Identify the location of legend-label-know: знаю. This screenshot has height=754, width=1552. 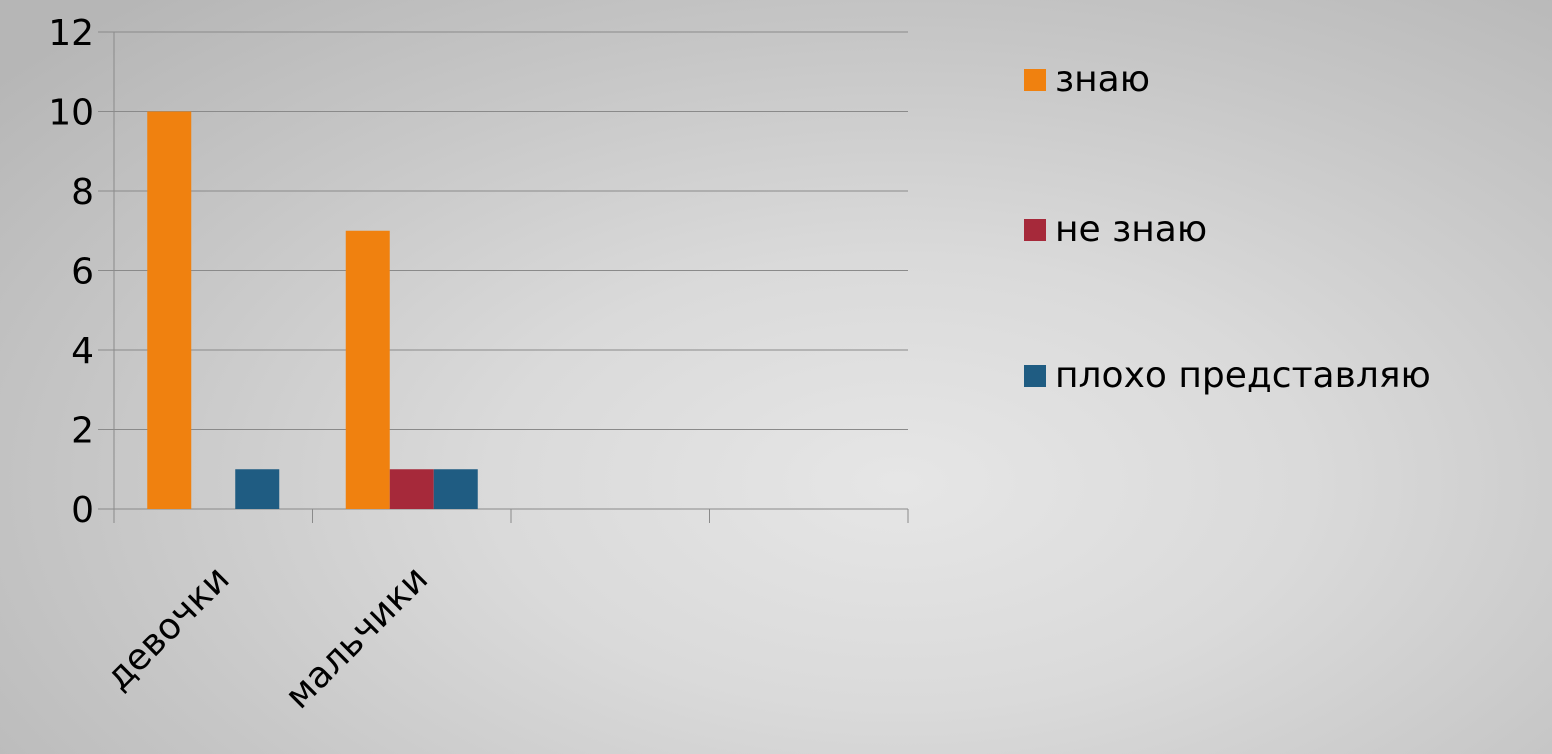
(1103, 79).